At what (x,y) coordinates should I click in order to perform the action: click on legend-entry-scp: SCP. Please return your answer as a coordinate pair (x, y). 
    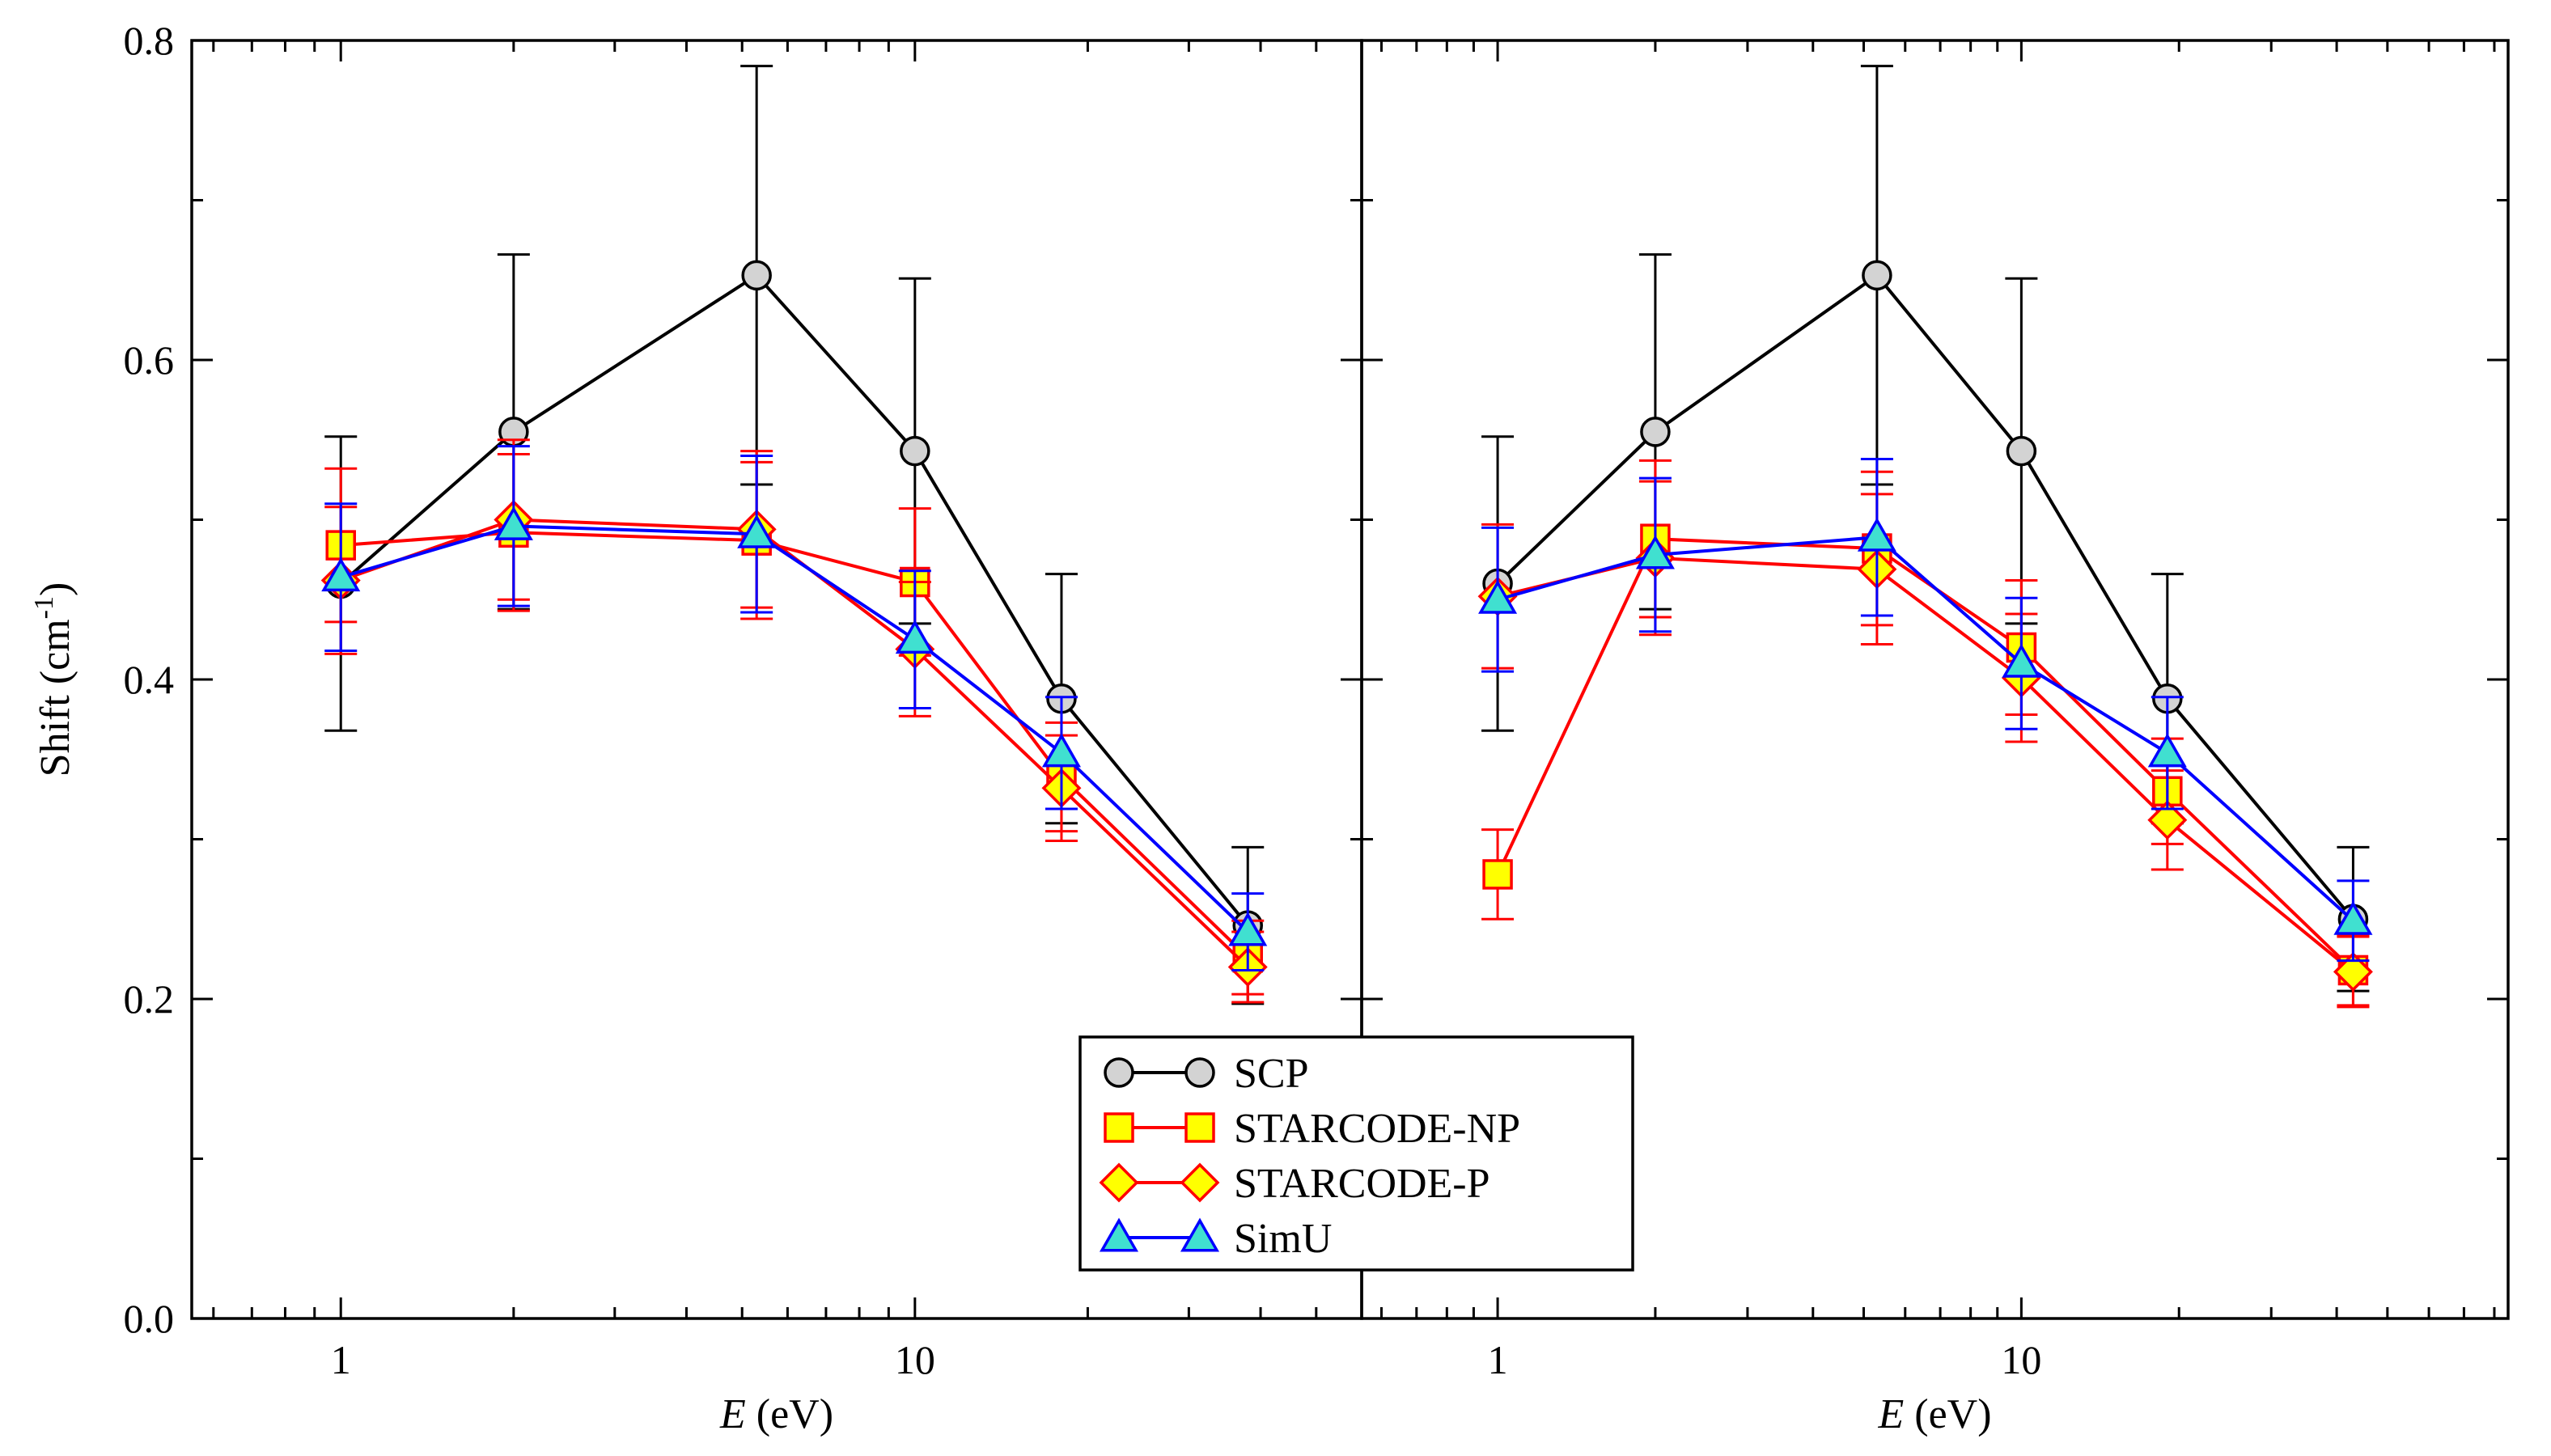
    Looking at the image, I should click on (1206, 1074).